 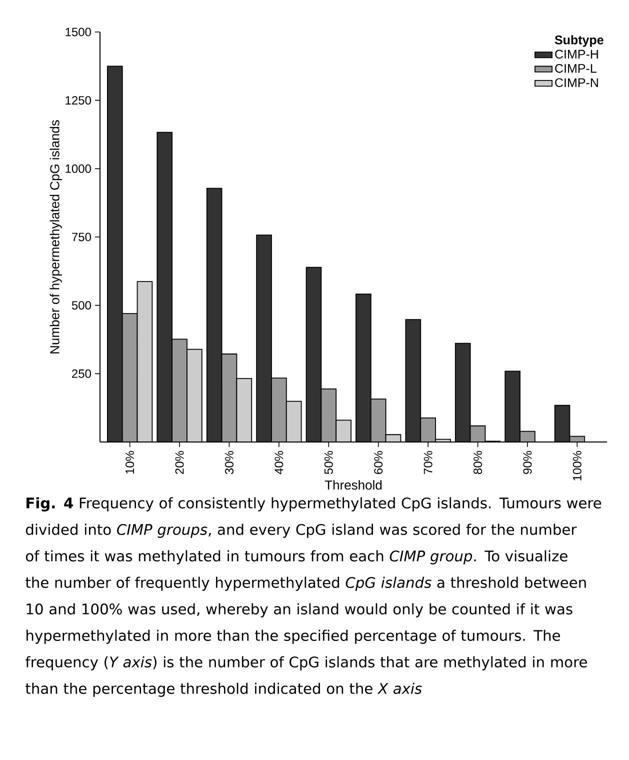 What do you see at coordinates (78, 168) in the screenshot?
I see `y-tick-label: 1000` at bounding box center [78, 168].